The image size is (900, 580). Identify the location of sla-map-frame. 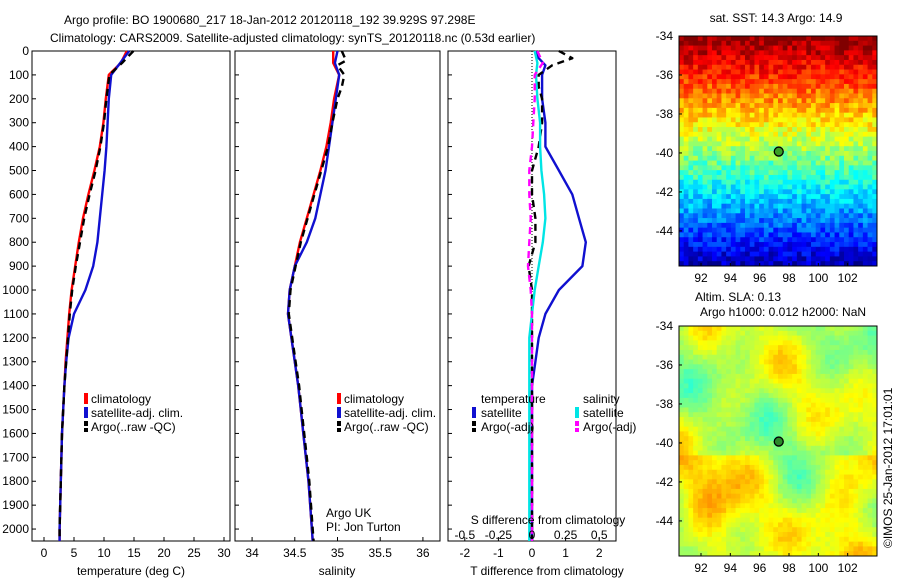
(778, 441).